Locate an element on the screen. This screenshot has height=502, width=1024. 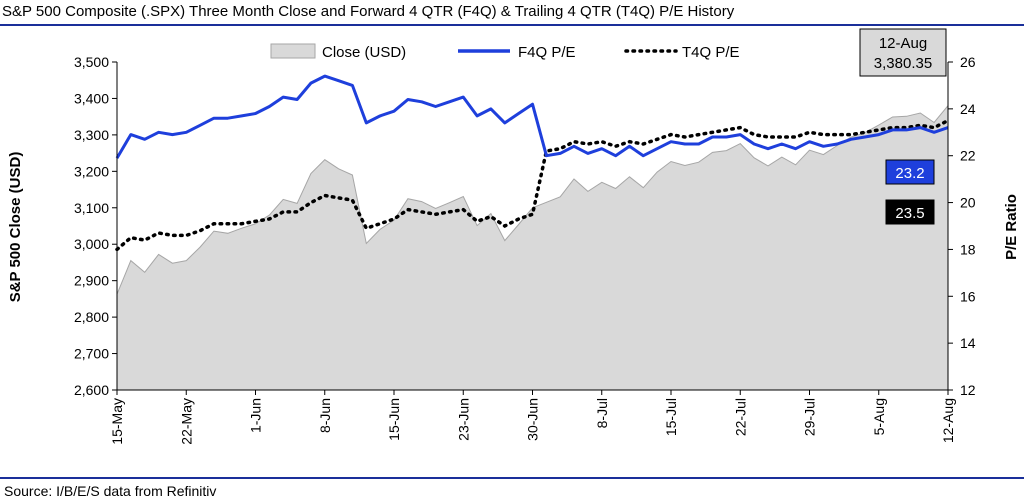
left-tick-label: 2,900 is located at coordinates (91, 281).